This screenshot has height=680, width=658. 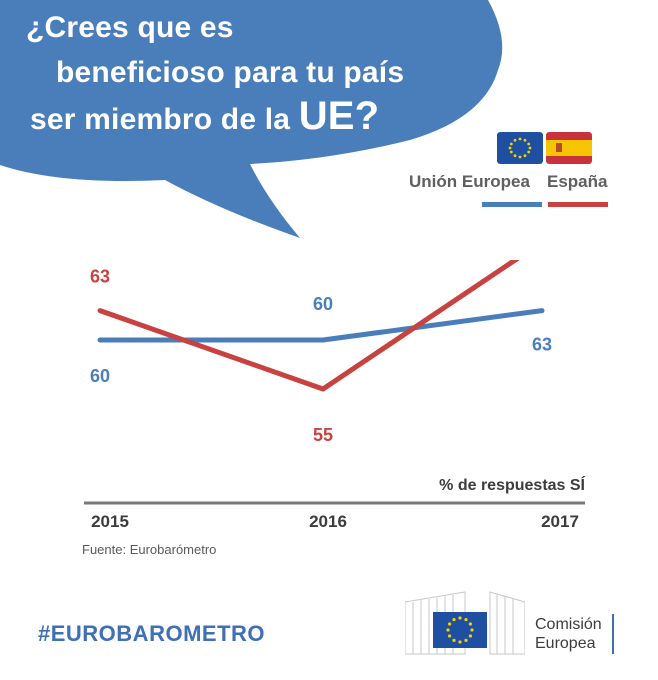 What do you see at coordinates (323, 435) in the screenshot?
I see `data-label-es-2016: 55` at bounding box center [323, 435].